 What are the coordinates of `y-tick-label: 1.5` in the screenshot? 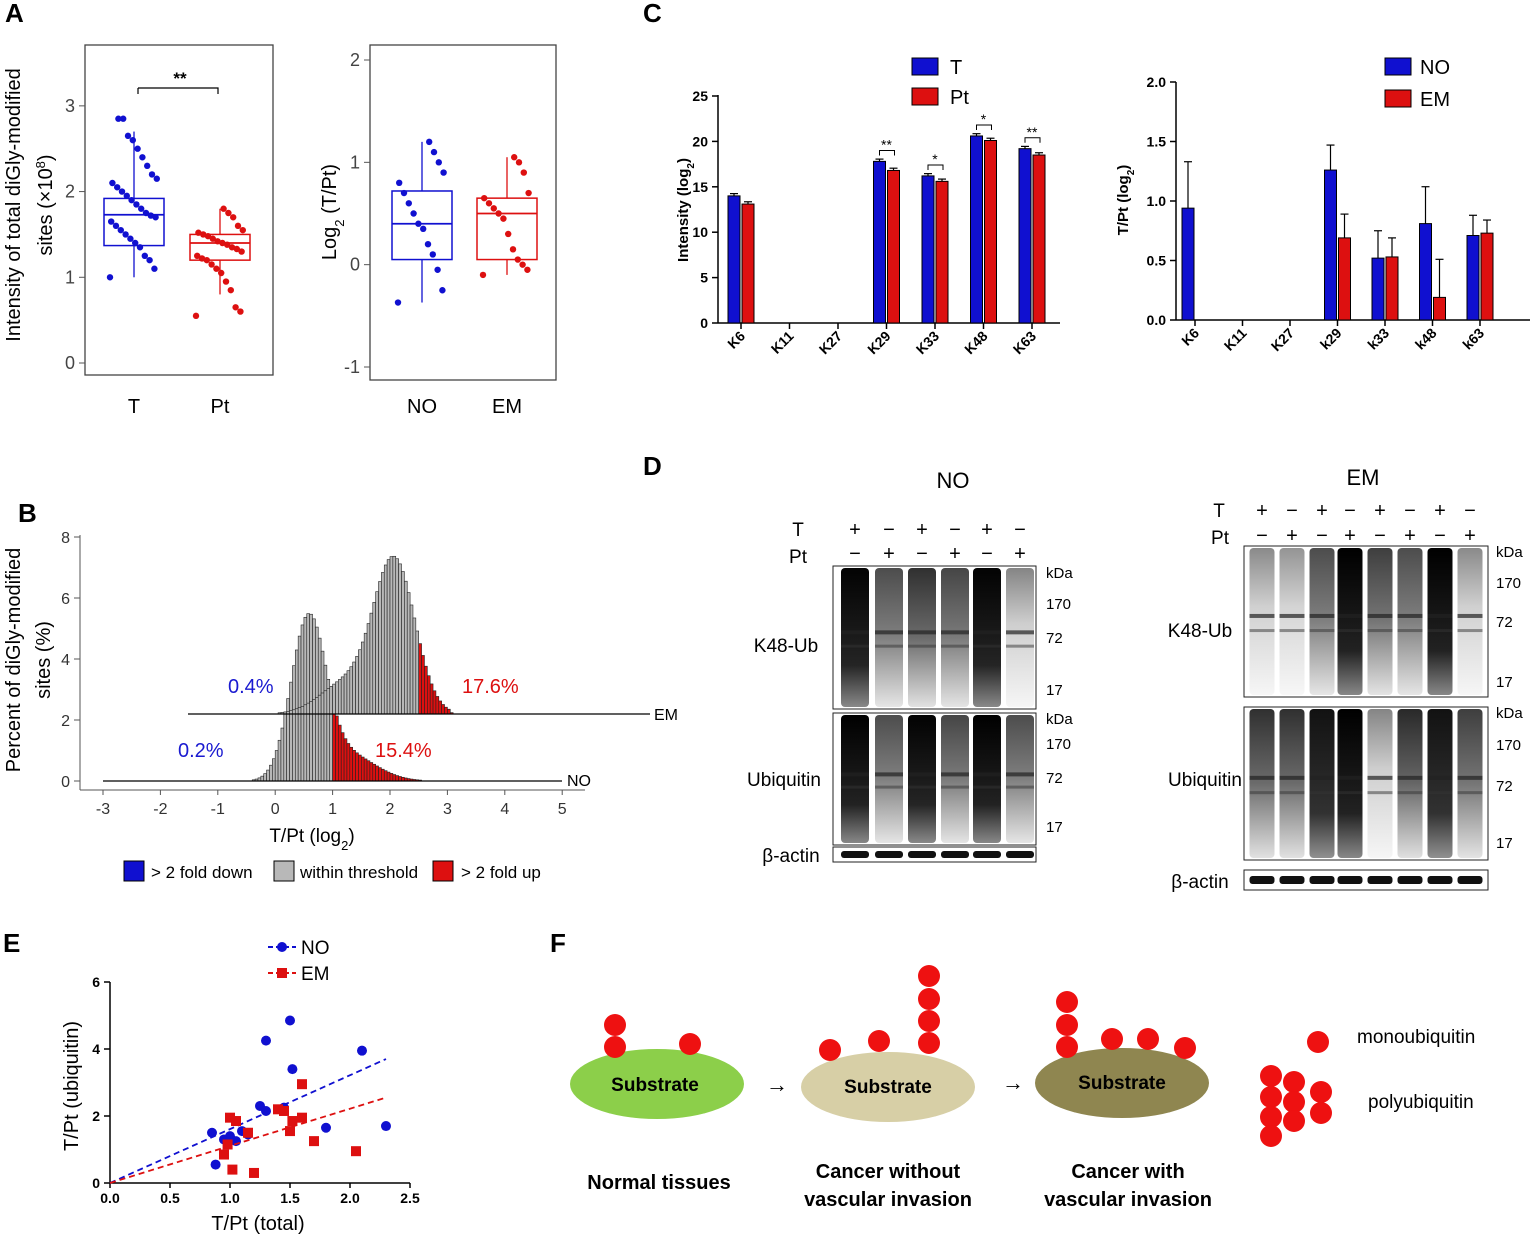 It's located at (1157, 142).